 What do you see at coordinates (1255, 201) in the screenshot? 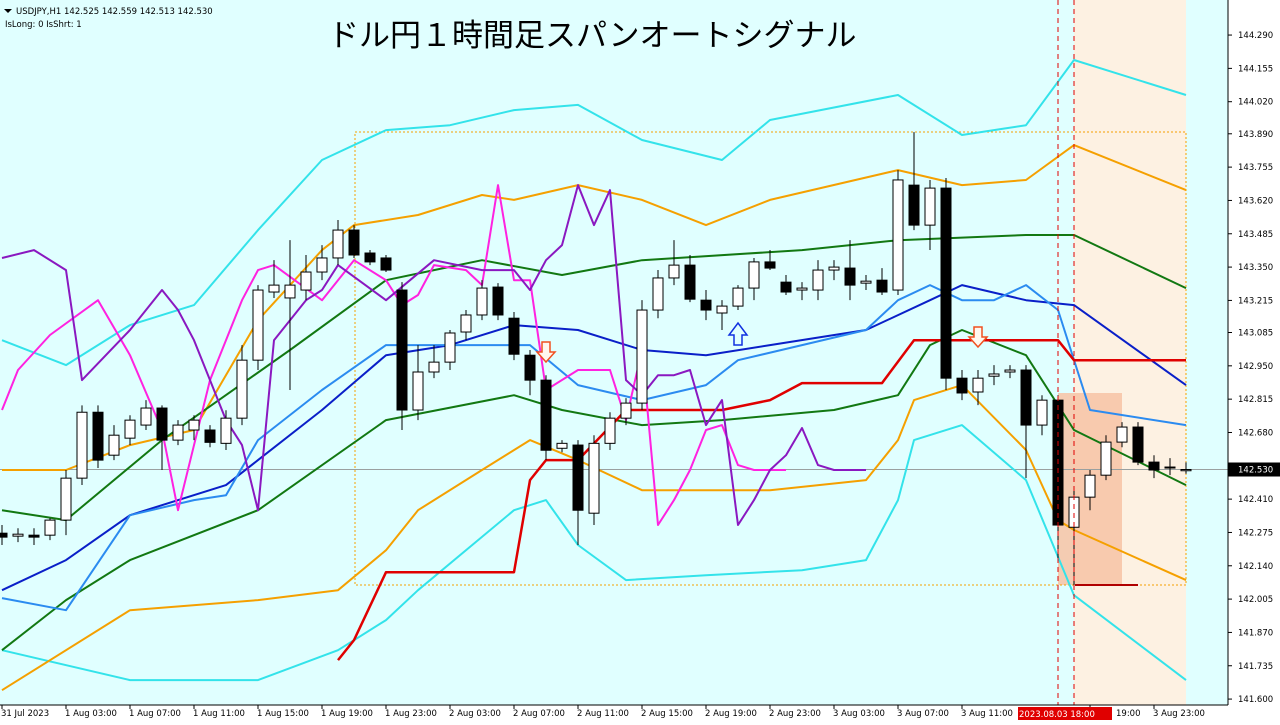
I see `y-tick-label: 143.620` at bounding box center [1255, 201].